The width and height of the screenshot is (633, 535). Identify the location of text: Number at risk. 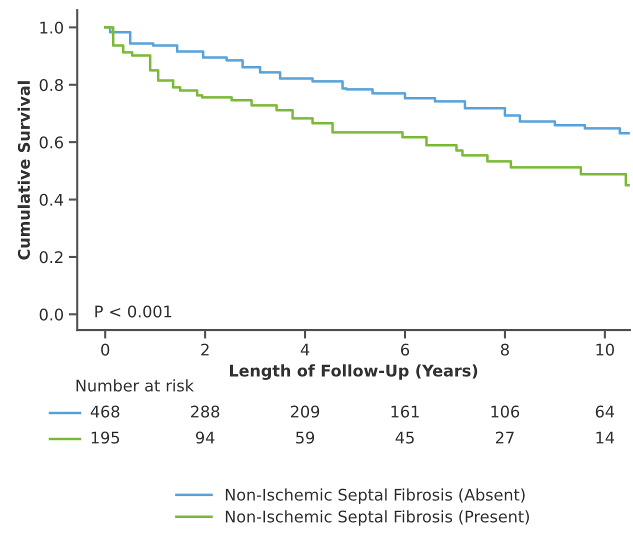
(135, 385).